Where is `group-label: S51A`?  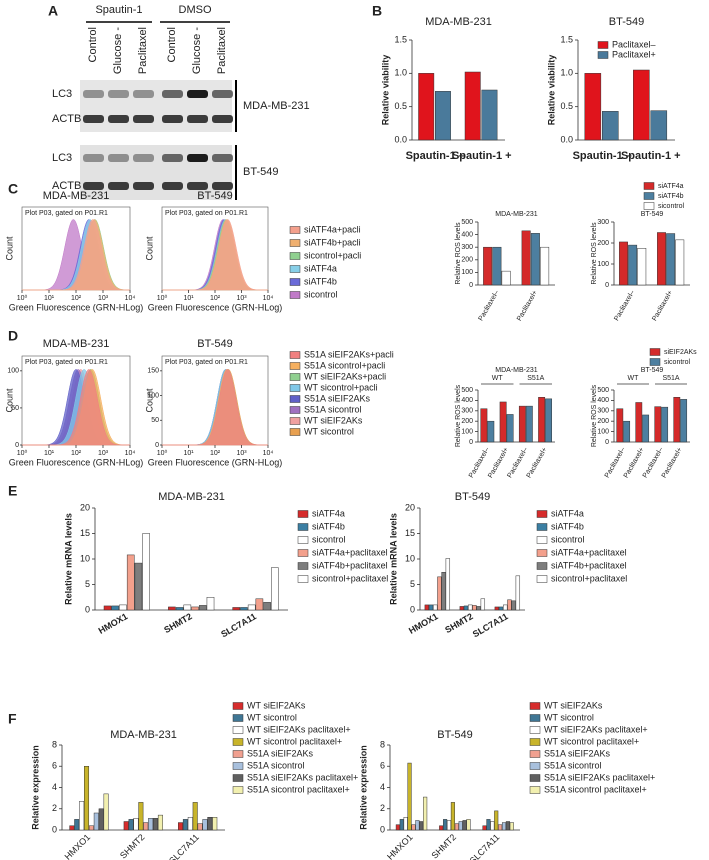 group-label: S51A is located at coordinates (670, 378).